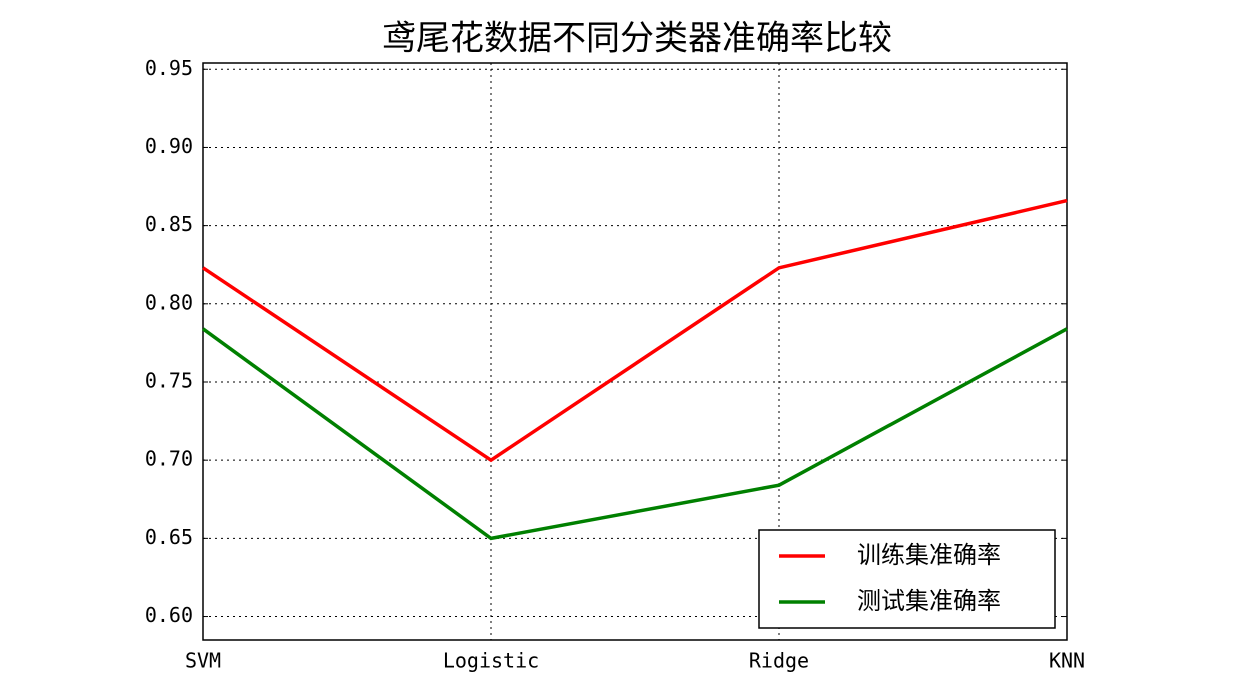 This screenshot has height=698, width=1240. I want to click on legend-box, so click(907, 579).